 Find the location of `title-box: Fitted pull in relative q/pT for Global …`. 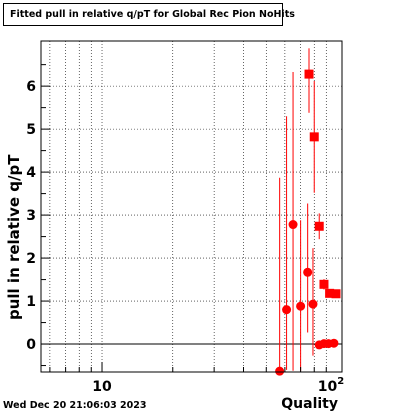

title-box: Fitted pull in relative q/pT for Global … is located at coordinates (149, 14).